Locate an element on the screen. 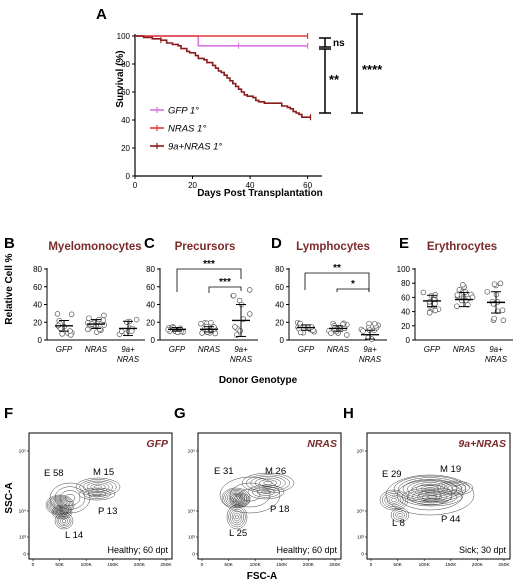  flow-x-tick-label: 150K is located at coordinates (113, 565).